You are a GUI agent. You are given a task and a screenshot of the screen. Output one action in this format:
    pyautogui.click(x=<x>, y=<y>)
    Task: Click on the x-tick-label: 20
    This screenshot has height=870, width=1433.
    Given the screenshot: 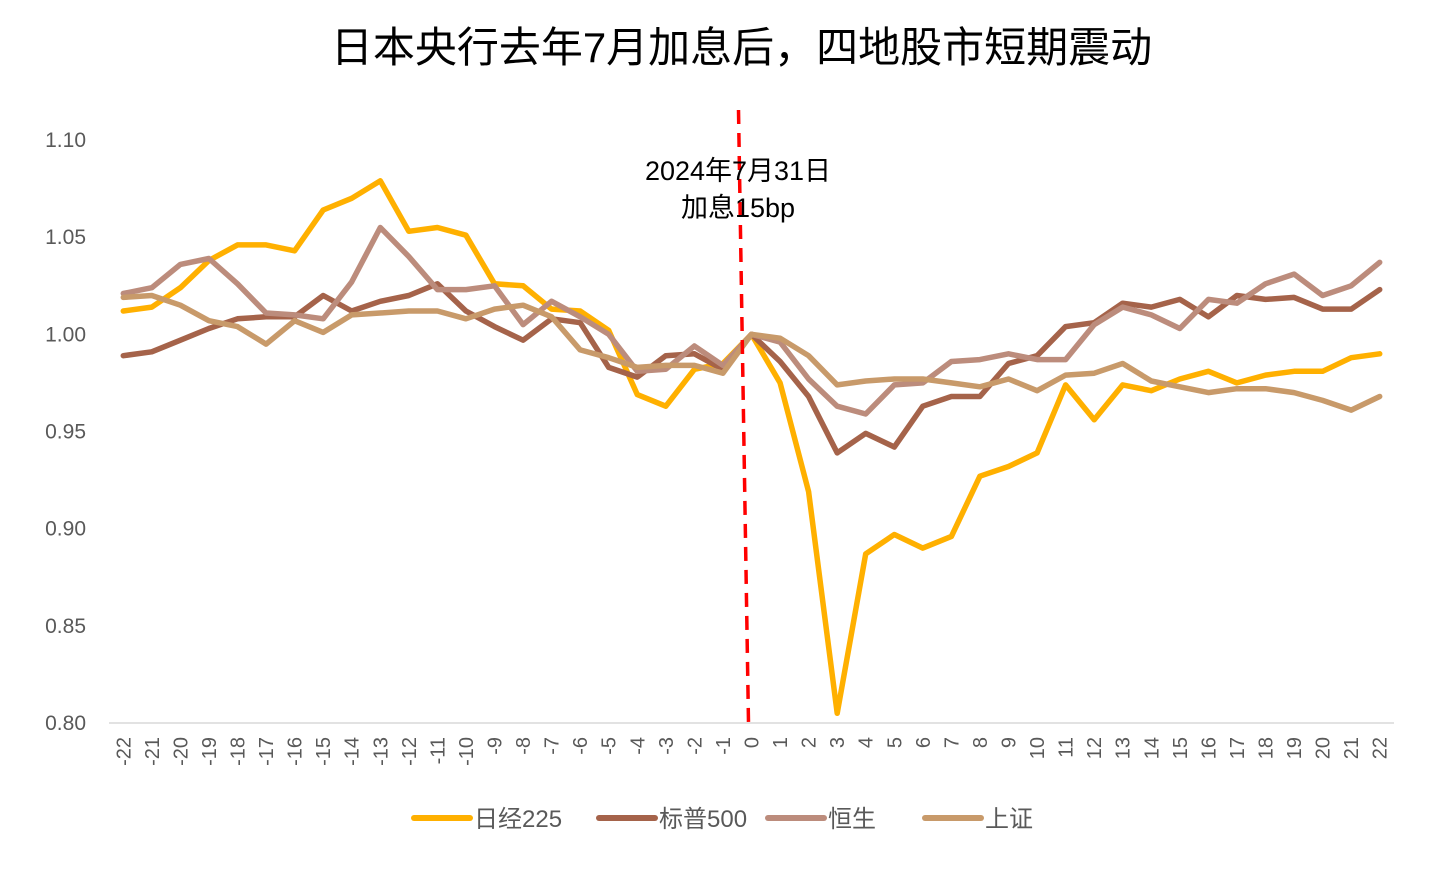 What is the action you would take?
    pyautogui.click(x=1324, y=748)
    